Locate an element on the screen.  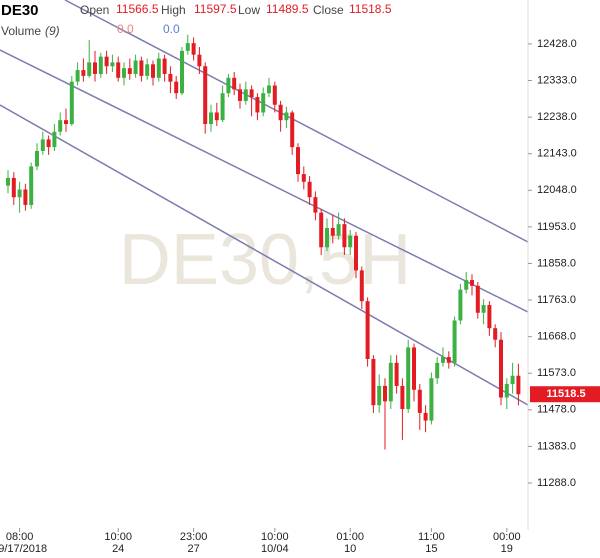
x-tick-date: 15 is located at coordinates (431, 549).